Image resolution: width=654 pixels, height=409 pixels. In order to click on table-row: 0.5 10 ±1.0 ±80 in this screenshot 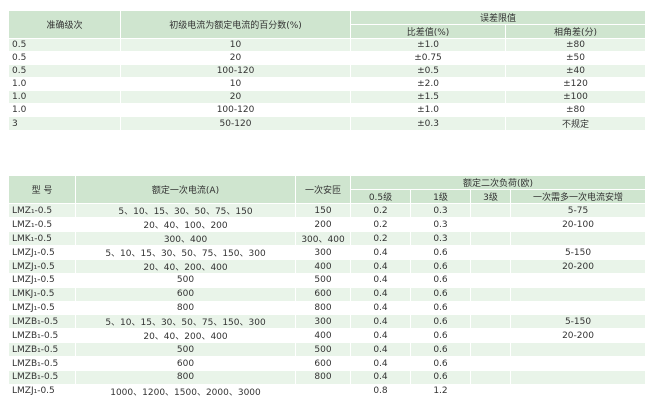, I will do `click(327, 45)`.